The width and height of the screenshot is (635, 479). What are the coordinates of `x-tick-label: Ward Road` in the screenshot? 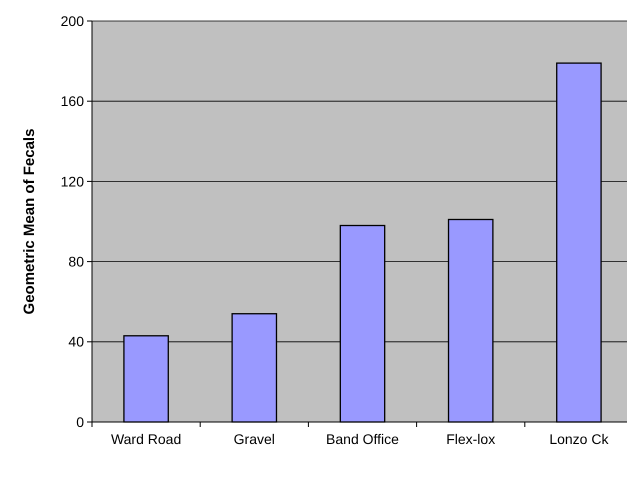 It's located at (146, 439).